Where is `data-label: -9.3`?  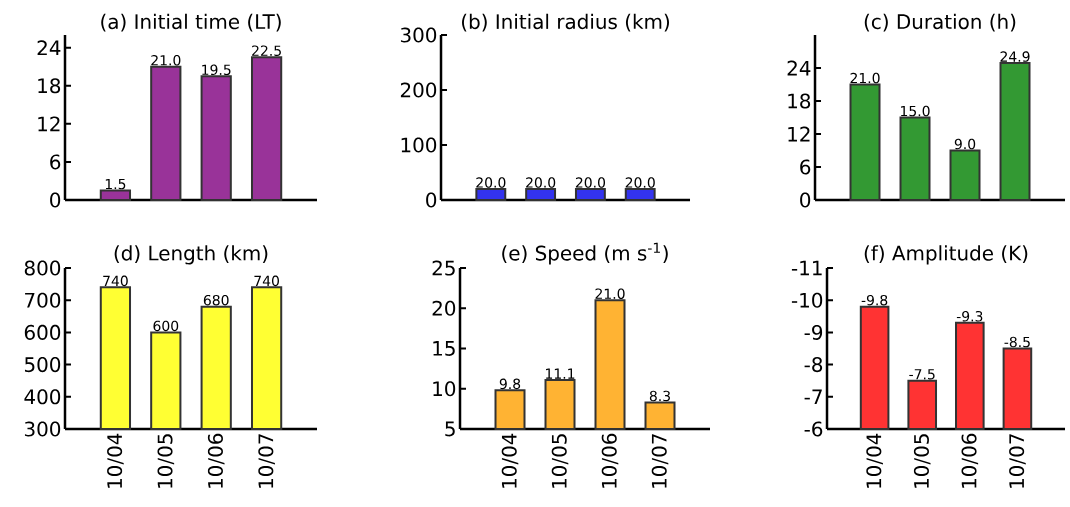 data-label: -9.3 is located at coordinates (969, 316).